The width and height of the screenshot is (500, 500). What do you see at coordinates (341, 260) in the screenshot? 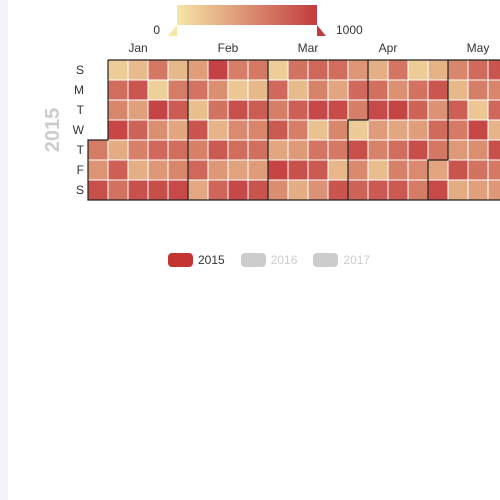
I see `legend-item-2017: 2017` at bounding box center [341, 260].